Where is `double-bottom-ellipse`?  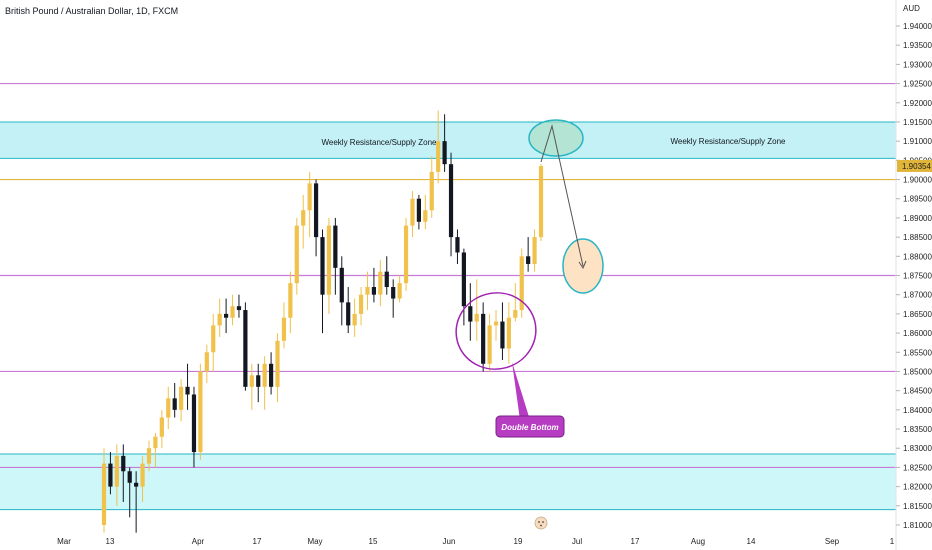 double-bottom-ellipse is located at coordinates (496, 331).